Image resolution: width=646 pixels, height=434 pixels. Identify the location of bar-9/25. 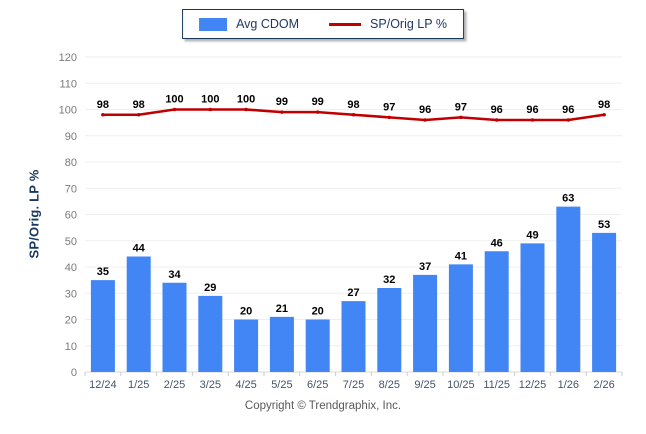
(425, 323).